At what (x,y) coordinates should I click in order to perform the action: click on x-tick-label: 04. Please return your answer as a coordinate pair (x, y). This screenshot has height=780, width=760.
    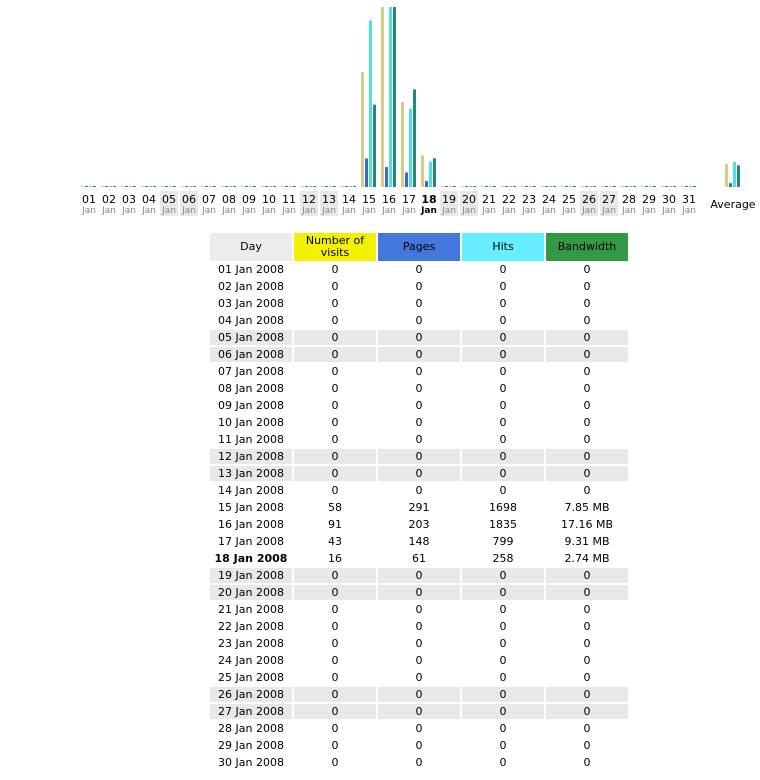
    Looking at the image, I should click on (149, 199).